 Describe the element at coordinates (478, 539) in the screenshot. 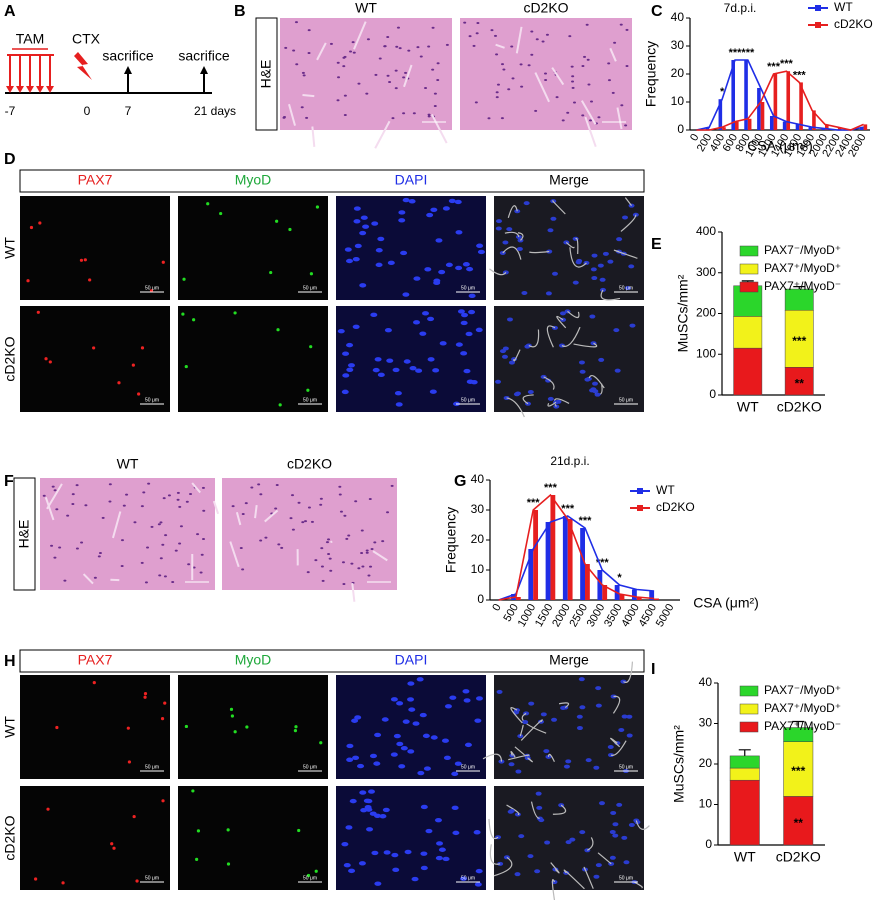

I see `y-tick-label: 20` at that location.